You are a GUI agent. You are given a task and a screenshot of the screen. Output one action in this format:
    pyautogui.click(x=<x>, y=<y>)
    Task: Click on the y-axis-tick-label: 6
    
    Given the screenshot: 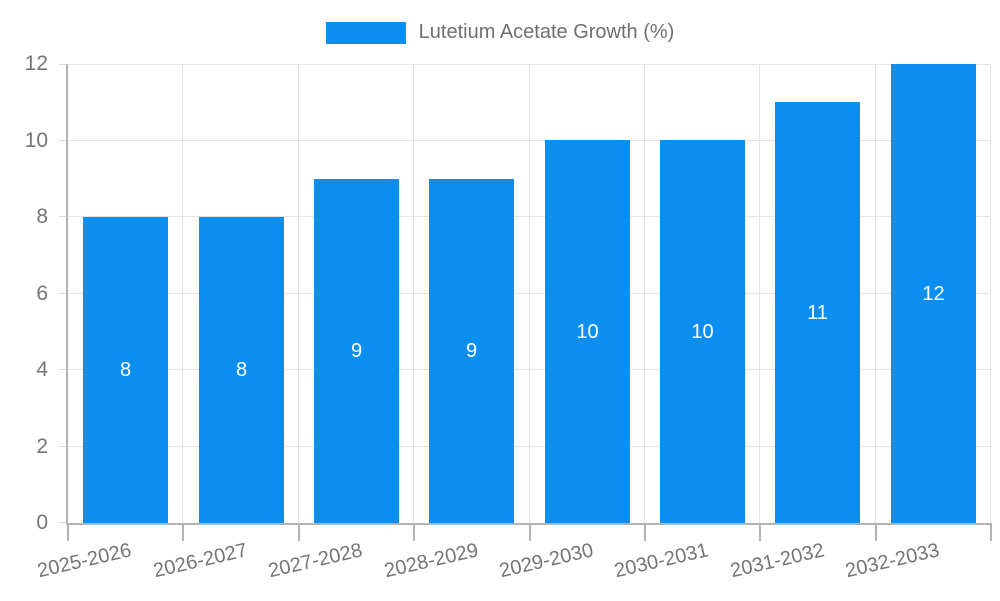 What is the action you would take?
    pyautogui.click(x=42, y=293)
    